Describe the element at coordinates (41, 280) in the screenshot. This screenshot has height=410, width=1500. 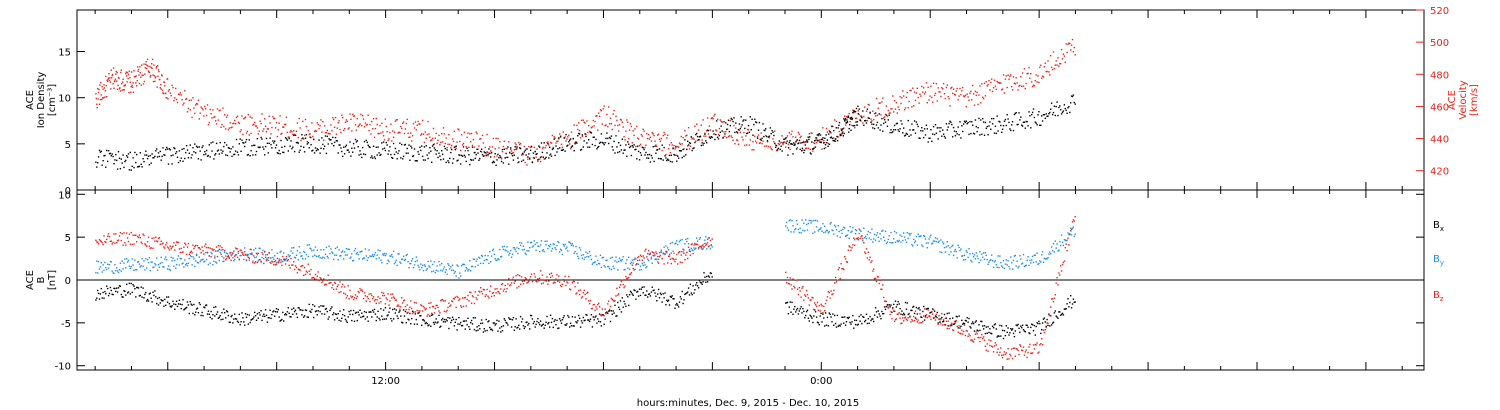
I see `magnetic-field-axis-label: ACEB[nT]` at that location.